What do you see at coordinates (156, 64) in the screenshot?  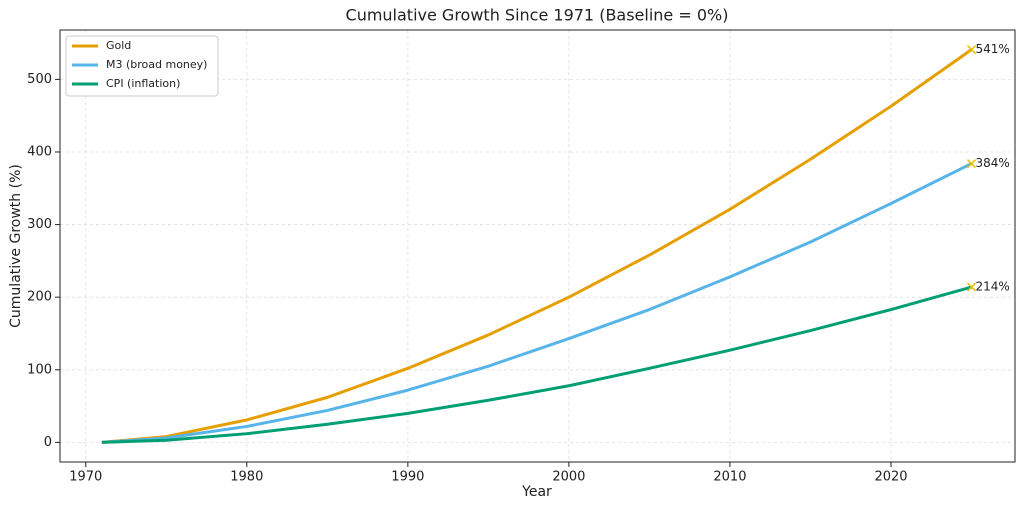 I see `legend-label: M3 (broad money)` at bounding box center [156, 64].